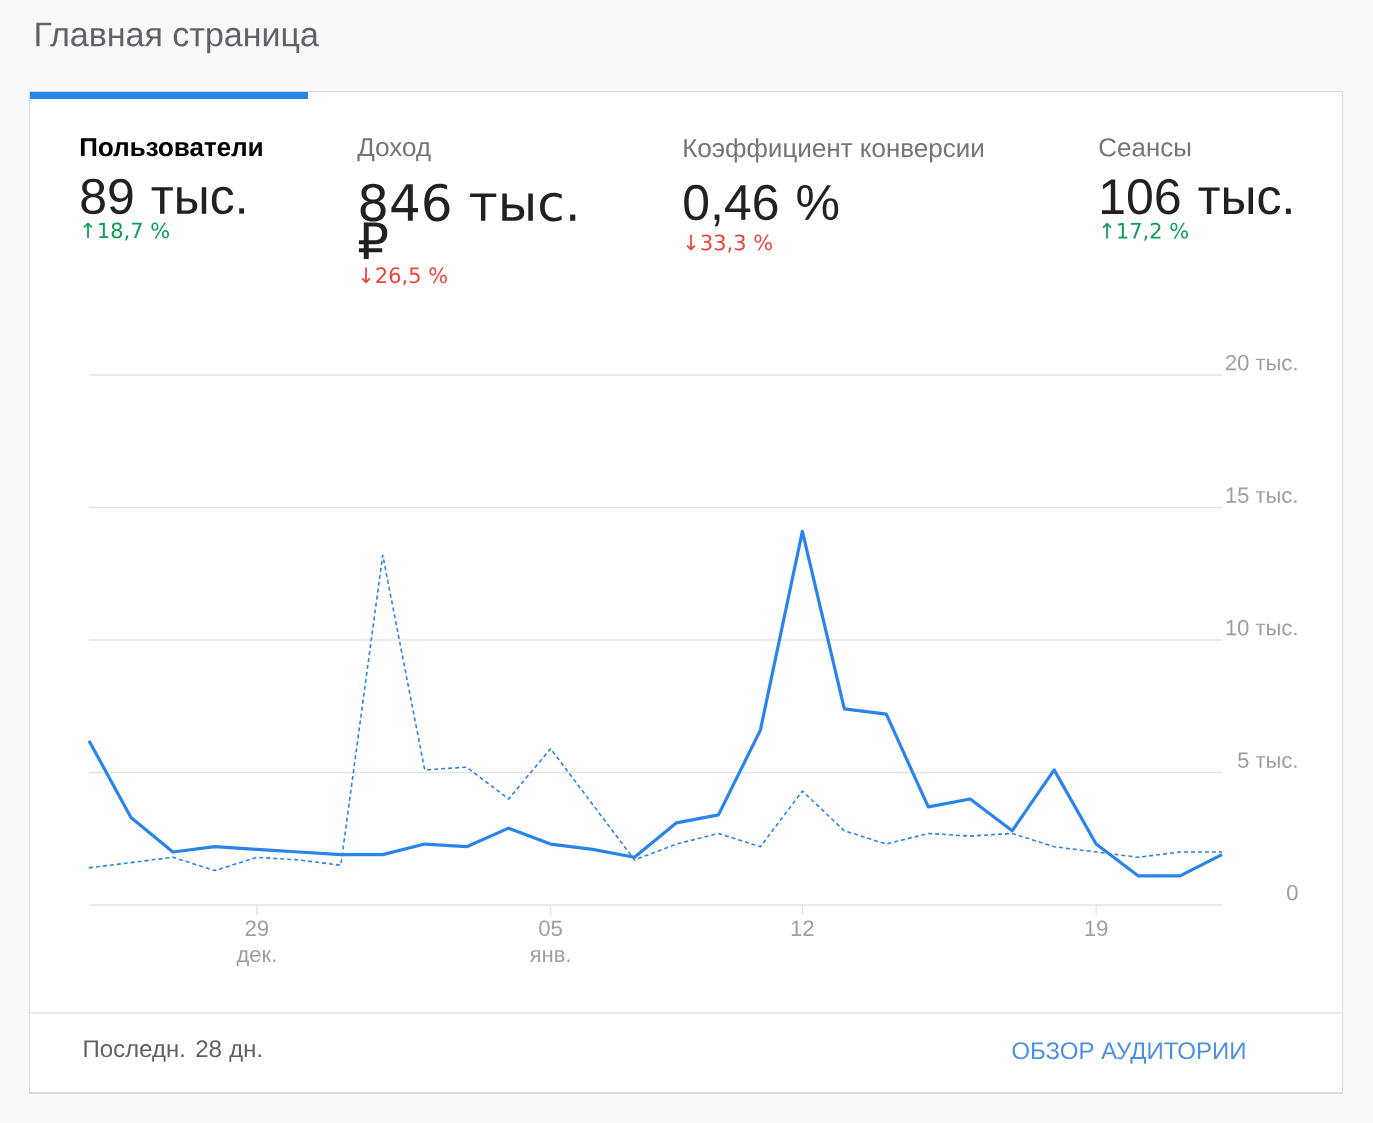  Describe the element at coordinates (1145, 231) in the screenshot. I see `text: ↑17,2 %` at that location.